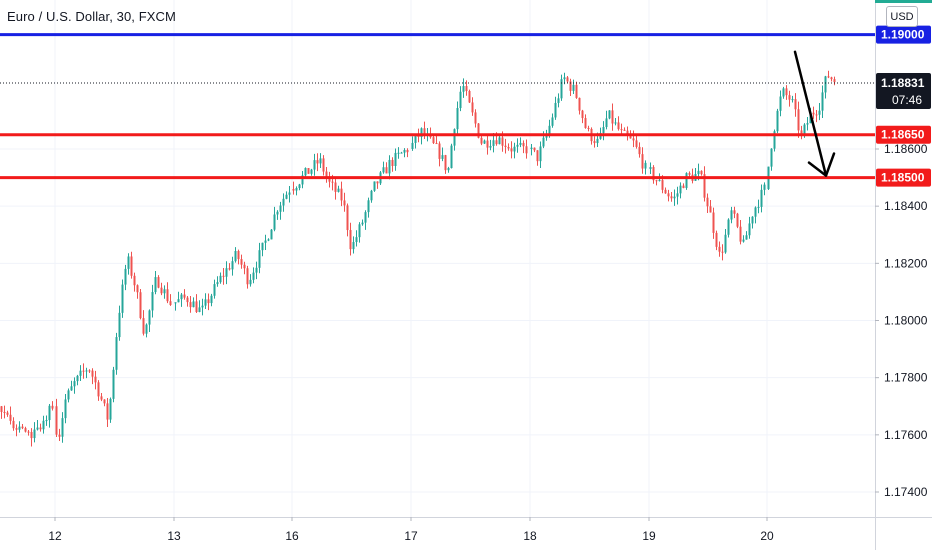 The width and height of the screenshot is (932, 550). I want to click on level-price-tag-bg, so click(903, 134).